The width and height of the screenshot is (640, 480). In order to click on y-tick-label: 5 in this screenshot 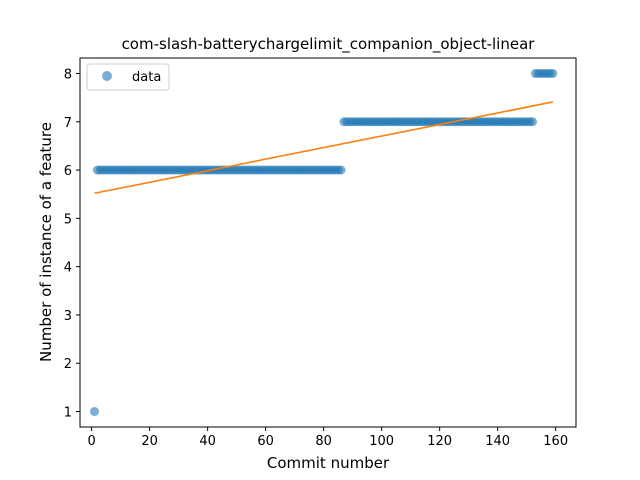, I will do `click(68, 219)`.